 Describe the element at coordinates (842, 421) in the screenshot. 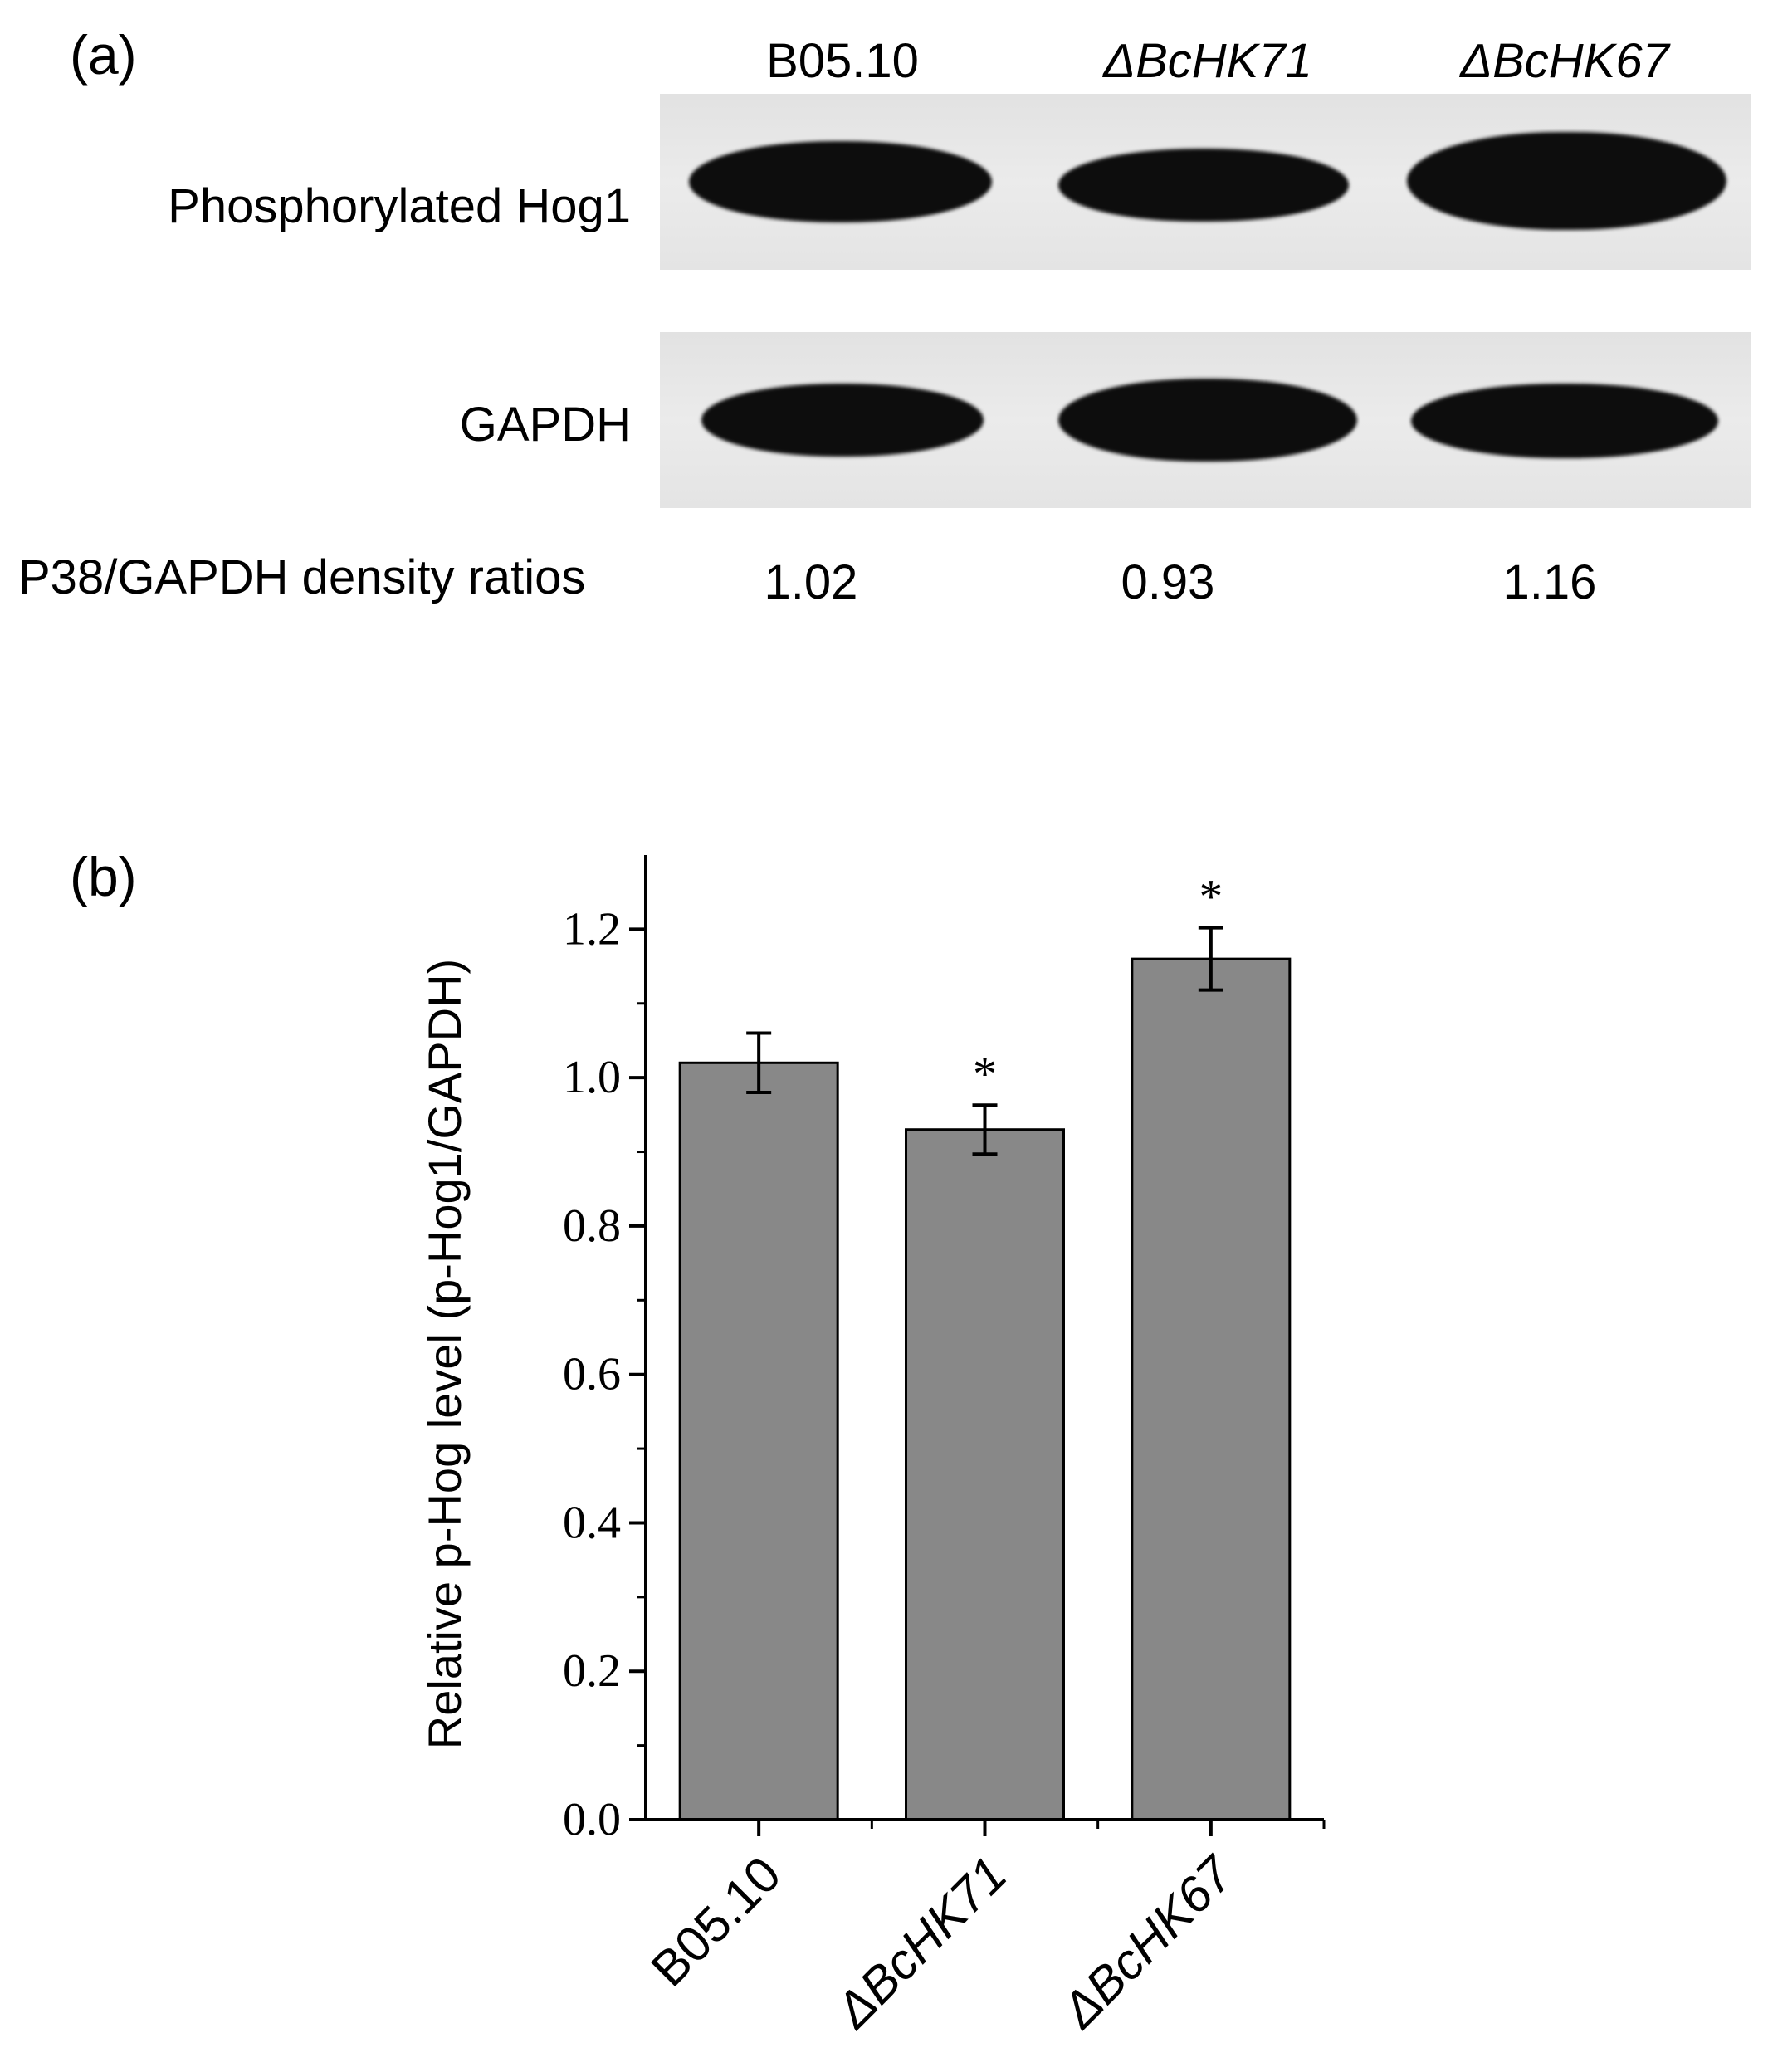

I see `band-gapdh-b0510` at that location.